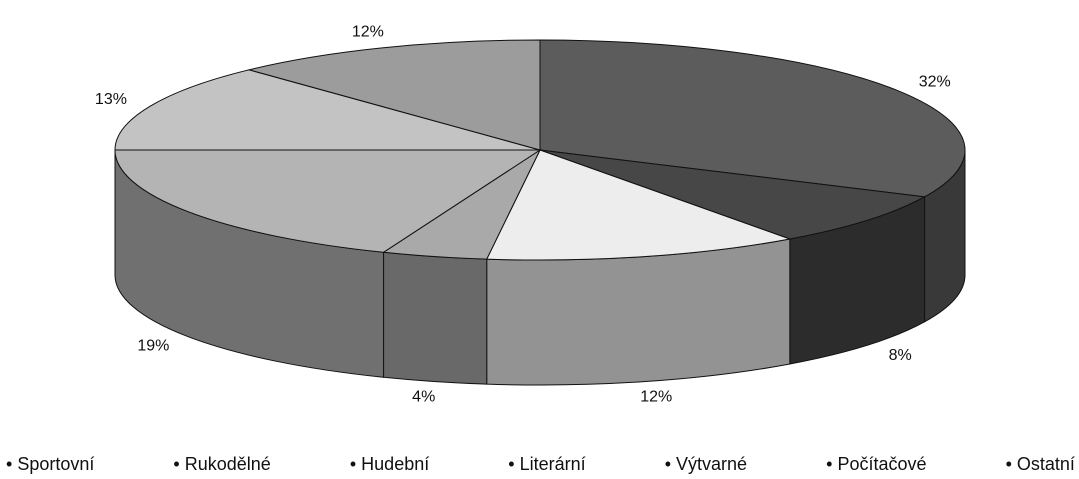  Describe the element at coordinates (900, 355) in the screenshot. I see `data-label: 8%` at that location.